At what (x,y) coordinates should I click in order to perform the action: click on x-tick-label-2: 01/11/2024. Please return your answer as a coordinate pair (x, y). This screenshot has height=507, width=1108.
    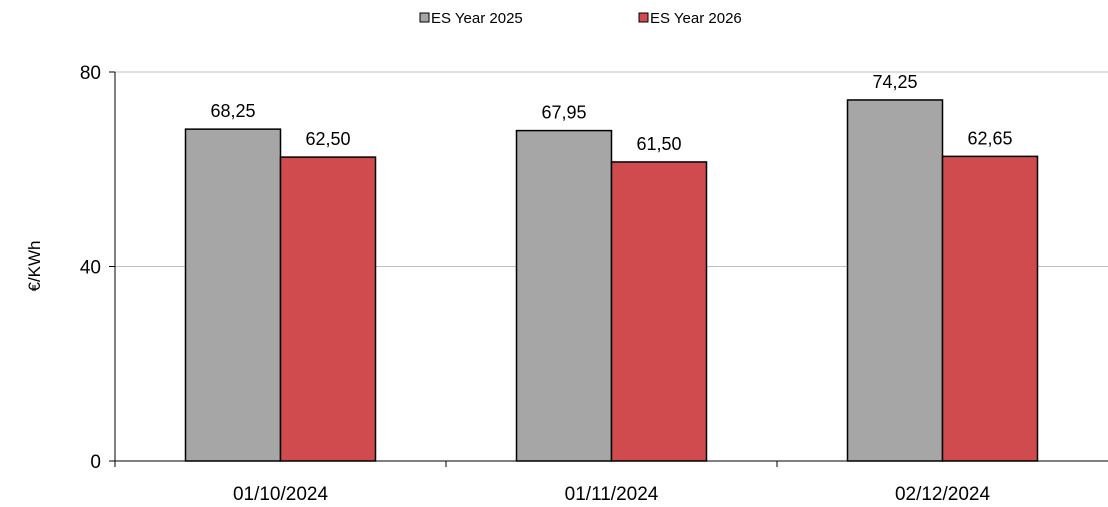
    Looking at the image, I should click on (612, 494).